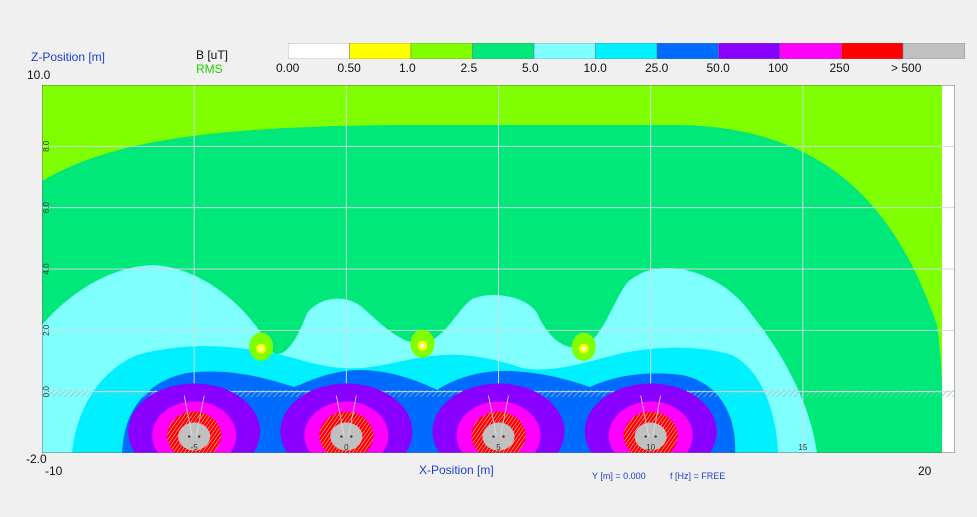 This screenshot has height=517, width=977. I want to click on frequency-info: f [Hz] = FREE, so click(698, 476).